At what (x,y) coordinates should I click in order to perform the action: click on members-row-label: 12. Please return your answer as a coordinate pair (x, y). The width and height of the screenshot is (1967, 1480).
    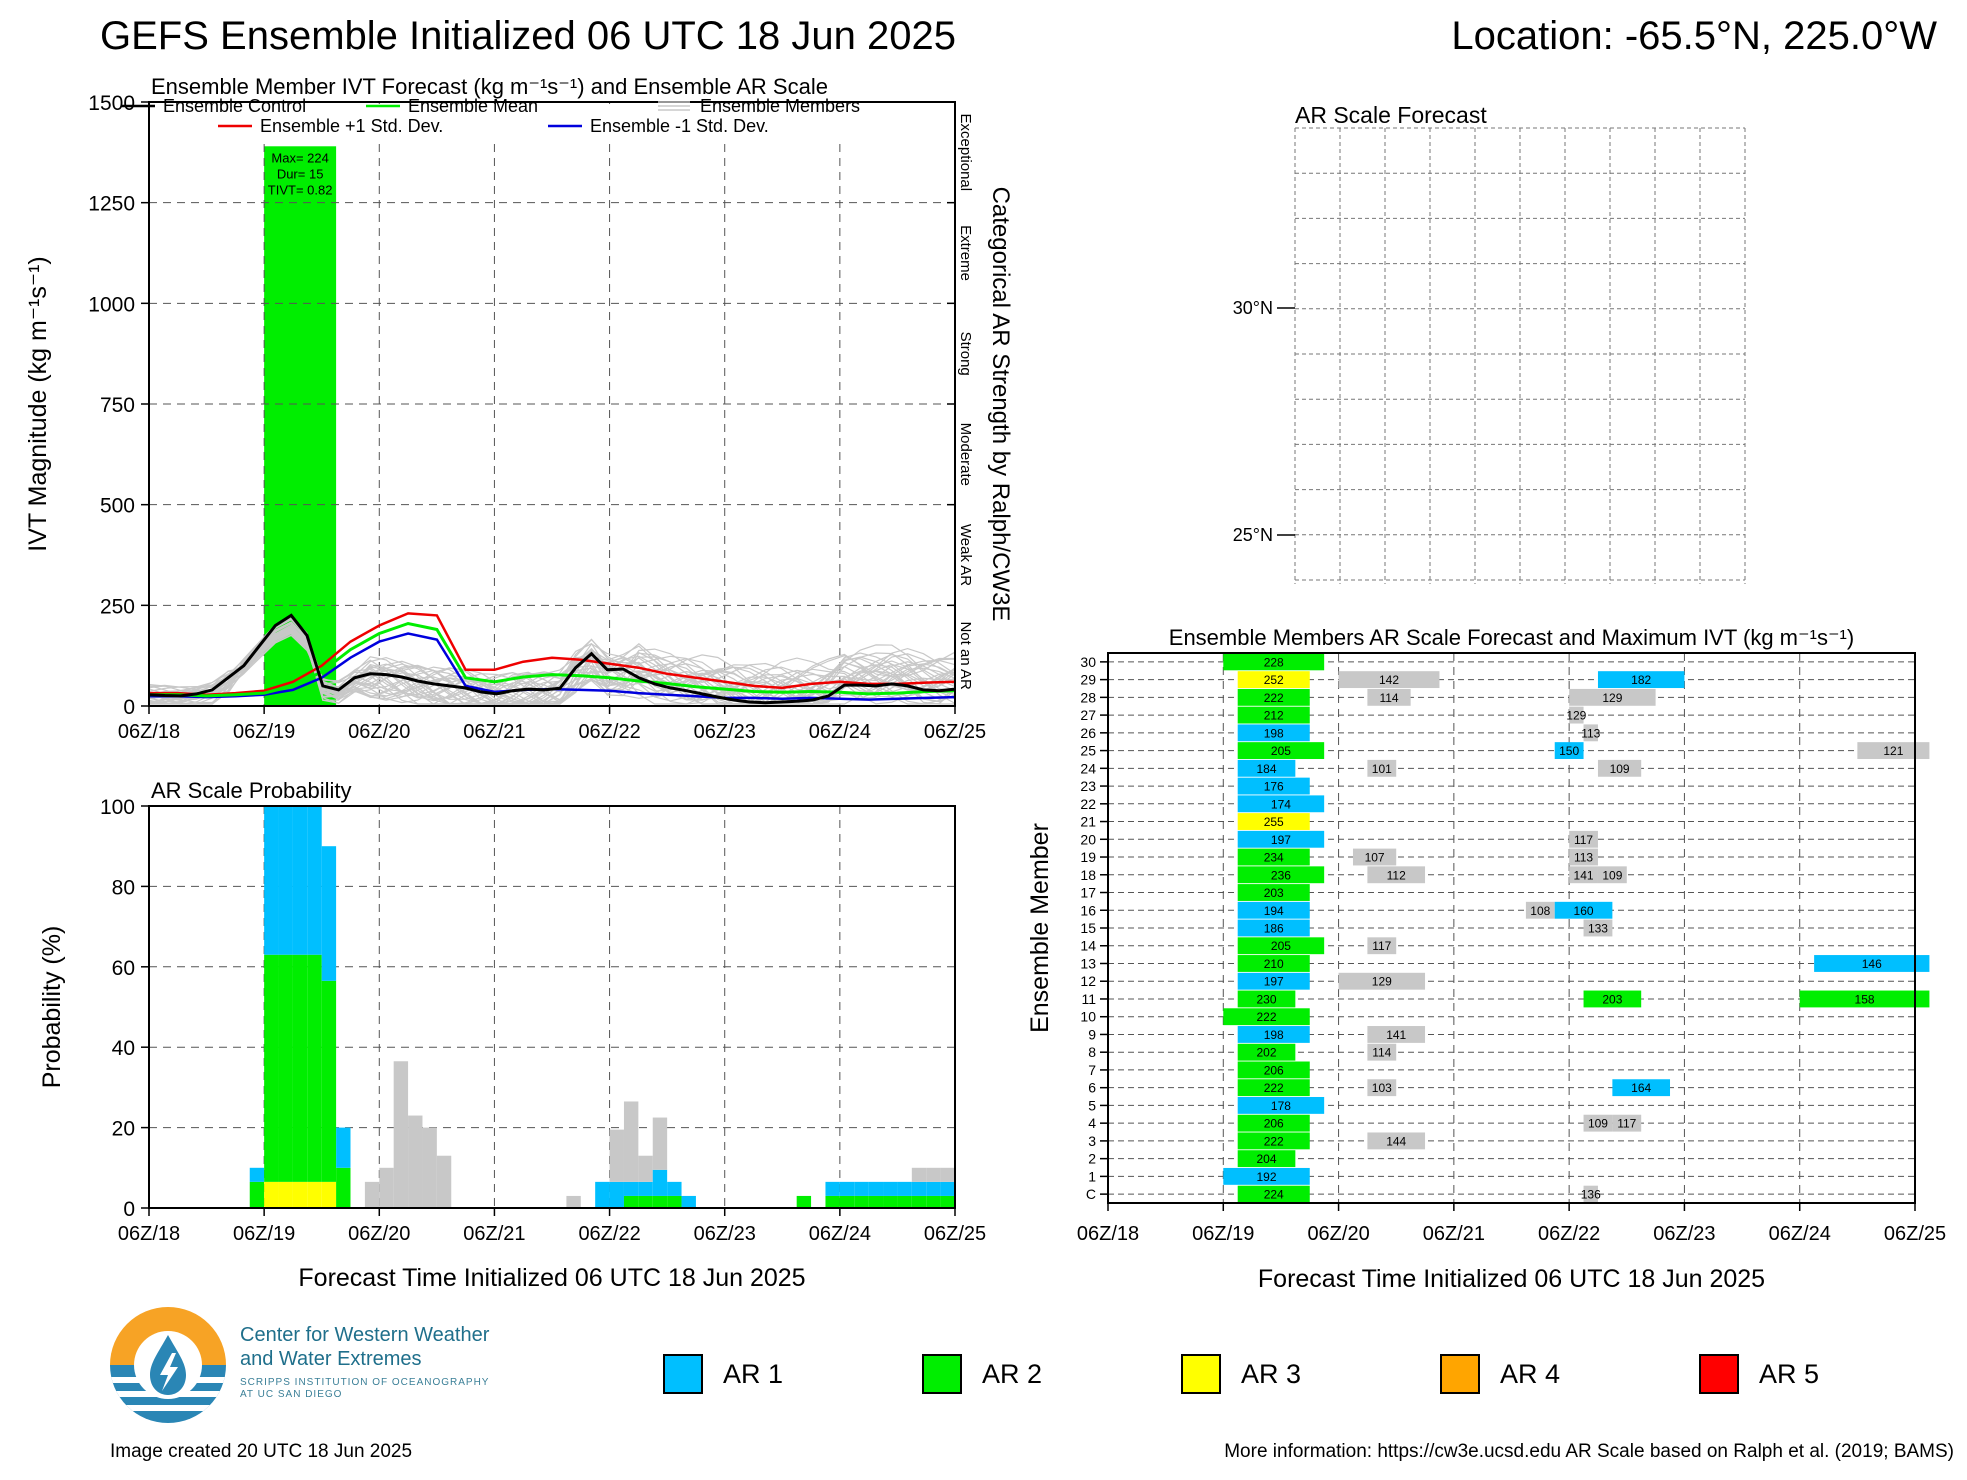
    Looking at the image, I should click on (1088, 981).